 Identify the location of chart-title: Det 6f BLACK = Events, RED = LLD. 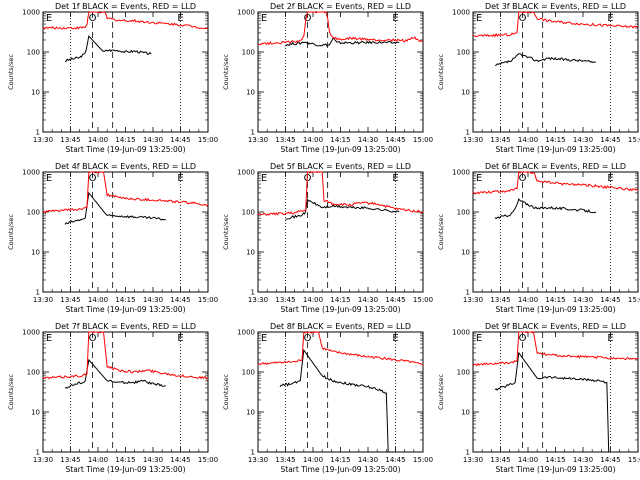
(555, 166).